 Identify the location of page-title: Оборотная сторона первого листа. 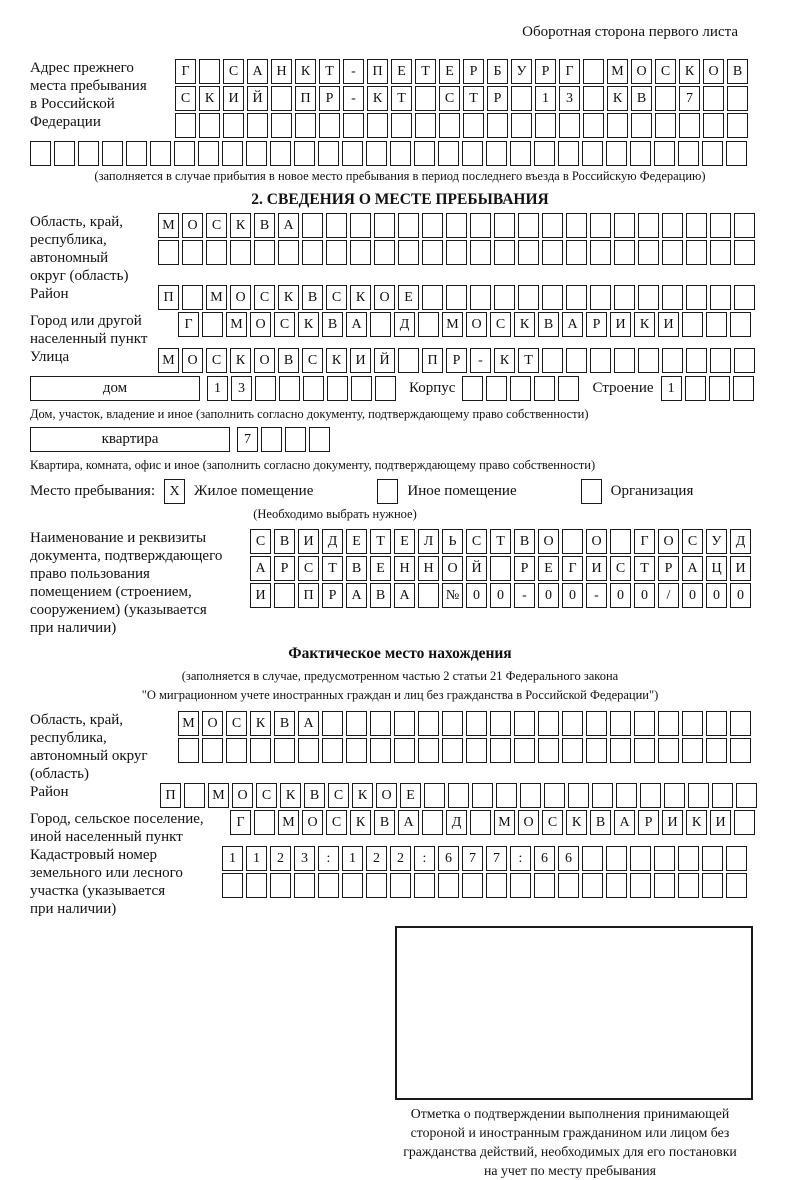
(630, 32).